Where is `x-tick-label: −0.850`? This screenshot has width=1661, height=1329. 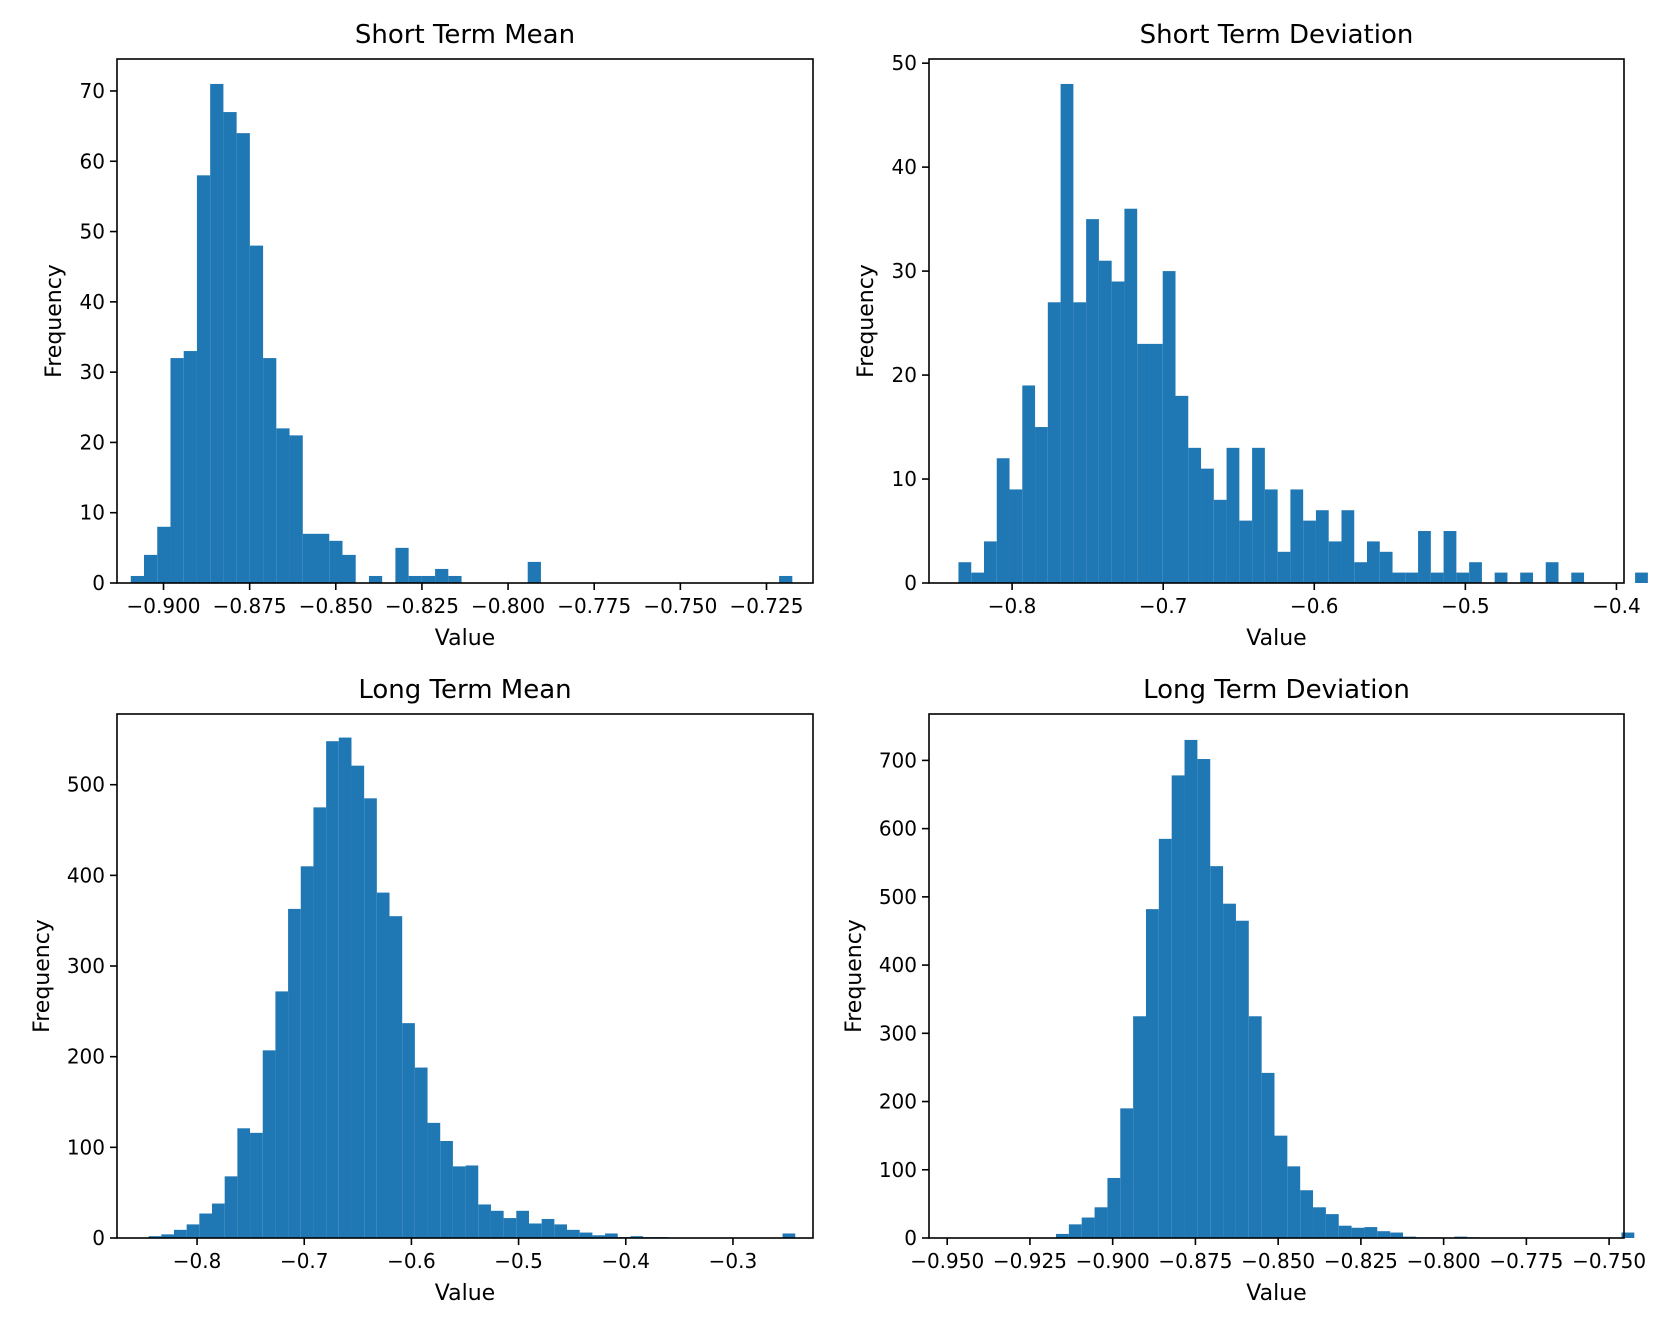 x-tick-label: −0.850 is located at coordinates (1278, 1261).